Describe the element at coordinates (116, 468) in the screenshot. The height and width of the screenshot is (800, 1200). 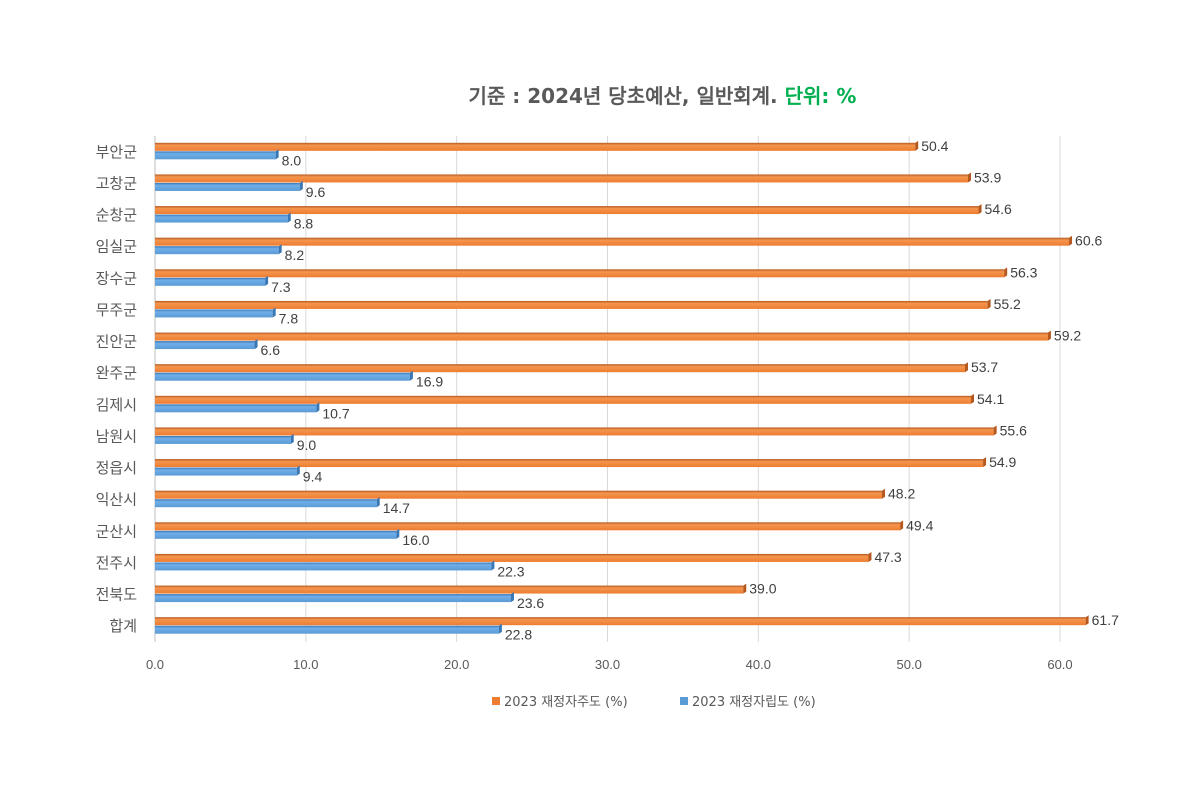
I see `category-label: 정읍시` at that location.